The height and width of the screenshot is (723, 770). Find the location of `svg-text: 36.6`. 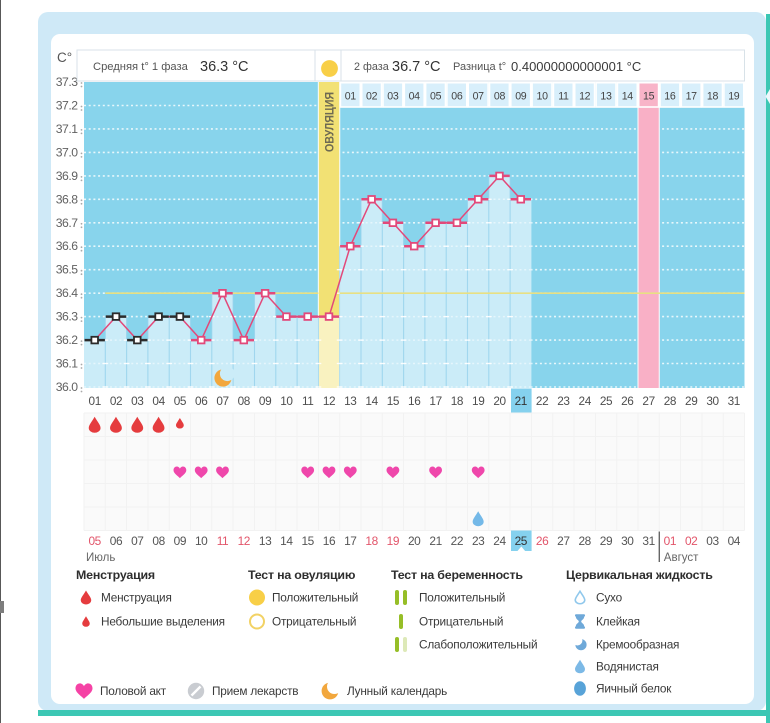

svg-text: 36.6 is located at coordinates (67, 246).